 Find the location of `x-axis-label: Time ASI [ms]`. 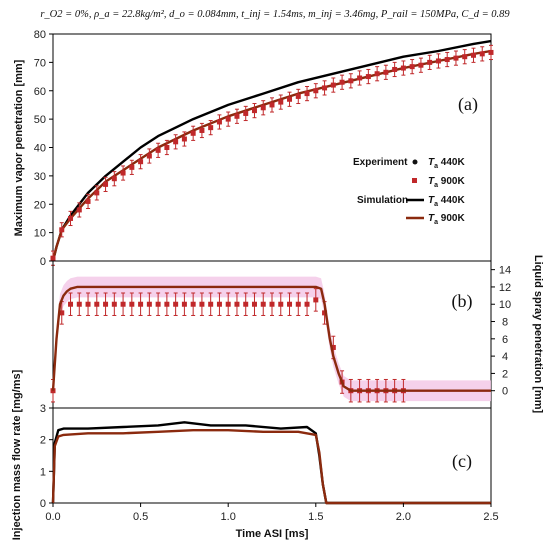

x-axis-label: Time ASI [ms] is located at coordinates (272, 534).